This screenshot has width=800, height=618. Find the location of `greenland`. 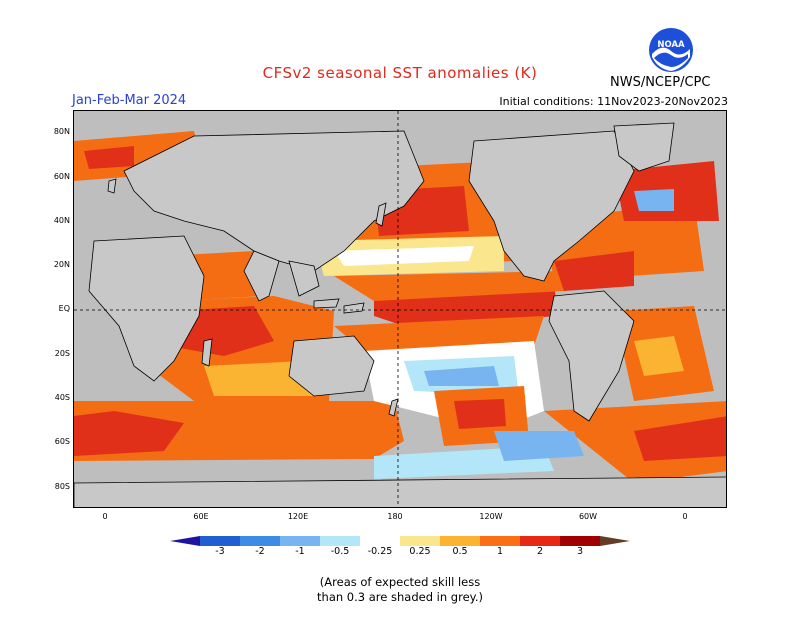

greenland is located at coordinates (644, 147).